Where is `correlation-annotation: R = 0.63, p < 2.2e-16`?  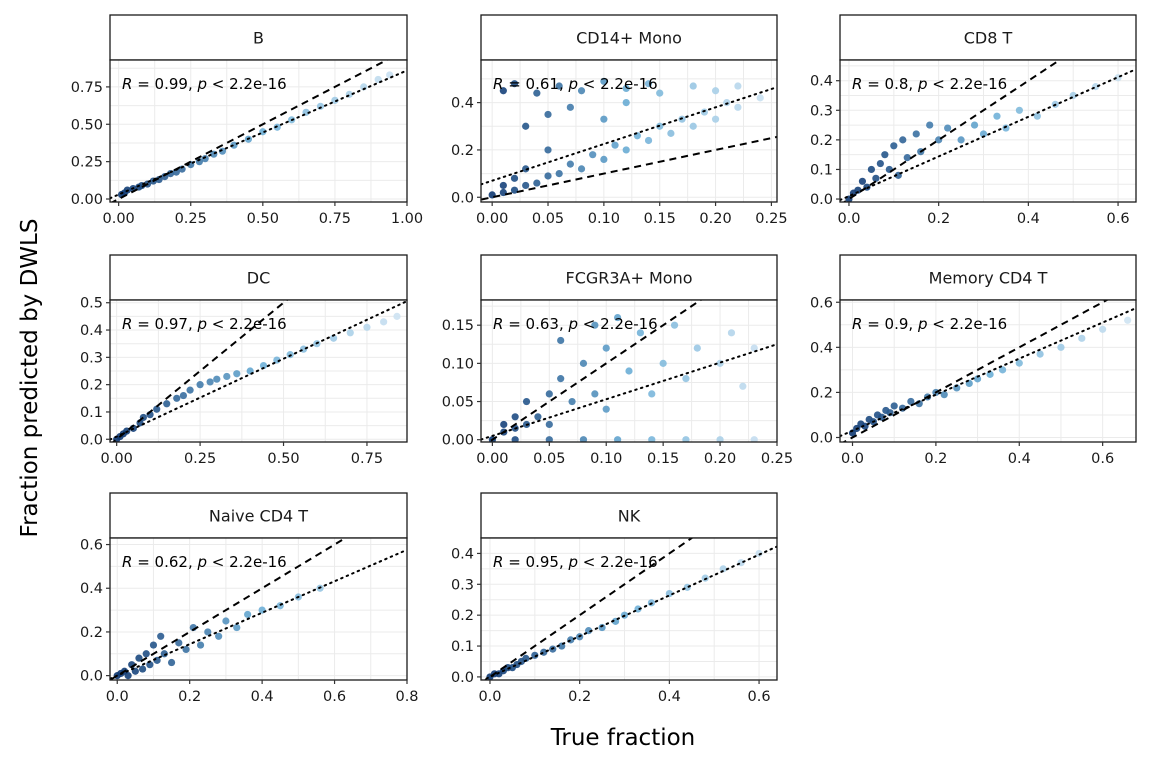
correlation-annotation: R = 0.63, p < 2.2e-16 is located at coordinates (575, 324).